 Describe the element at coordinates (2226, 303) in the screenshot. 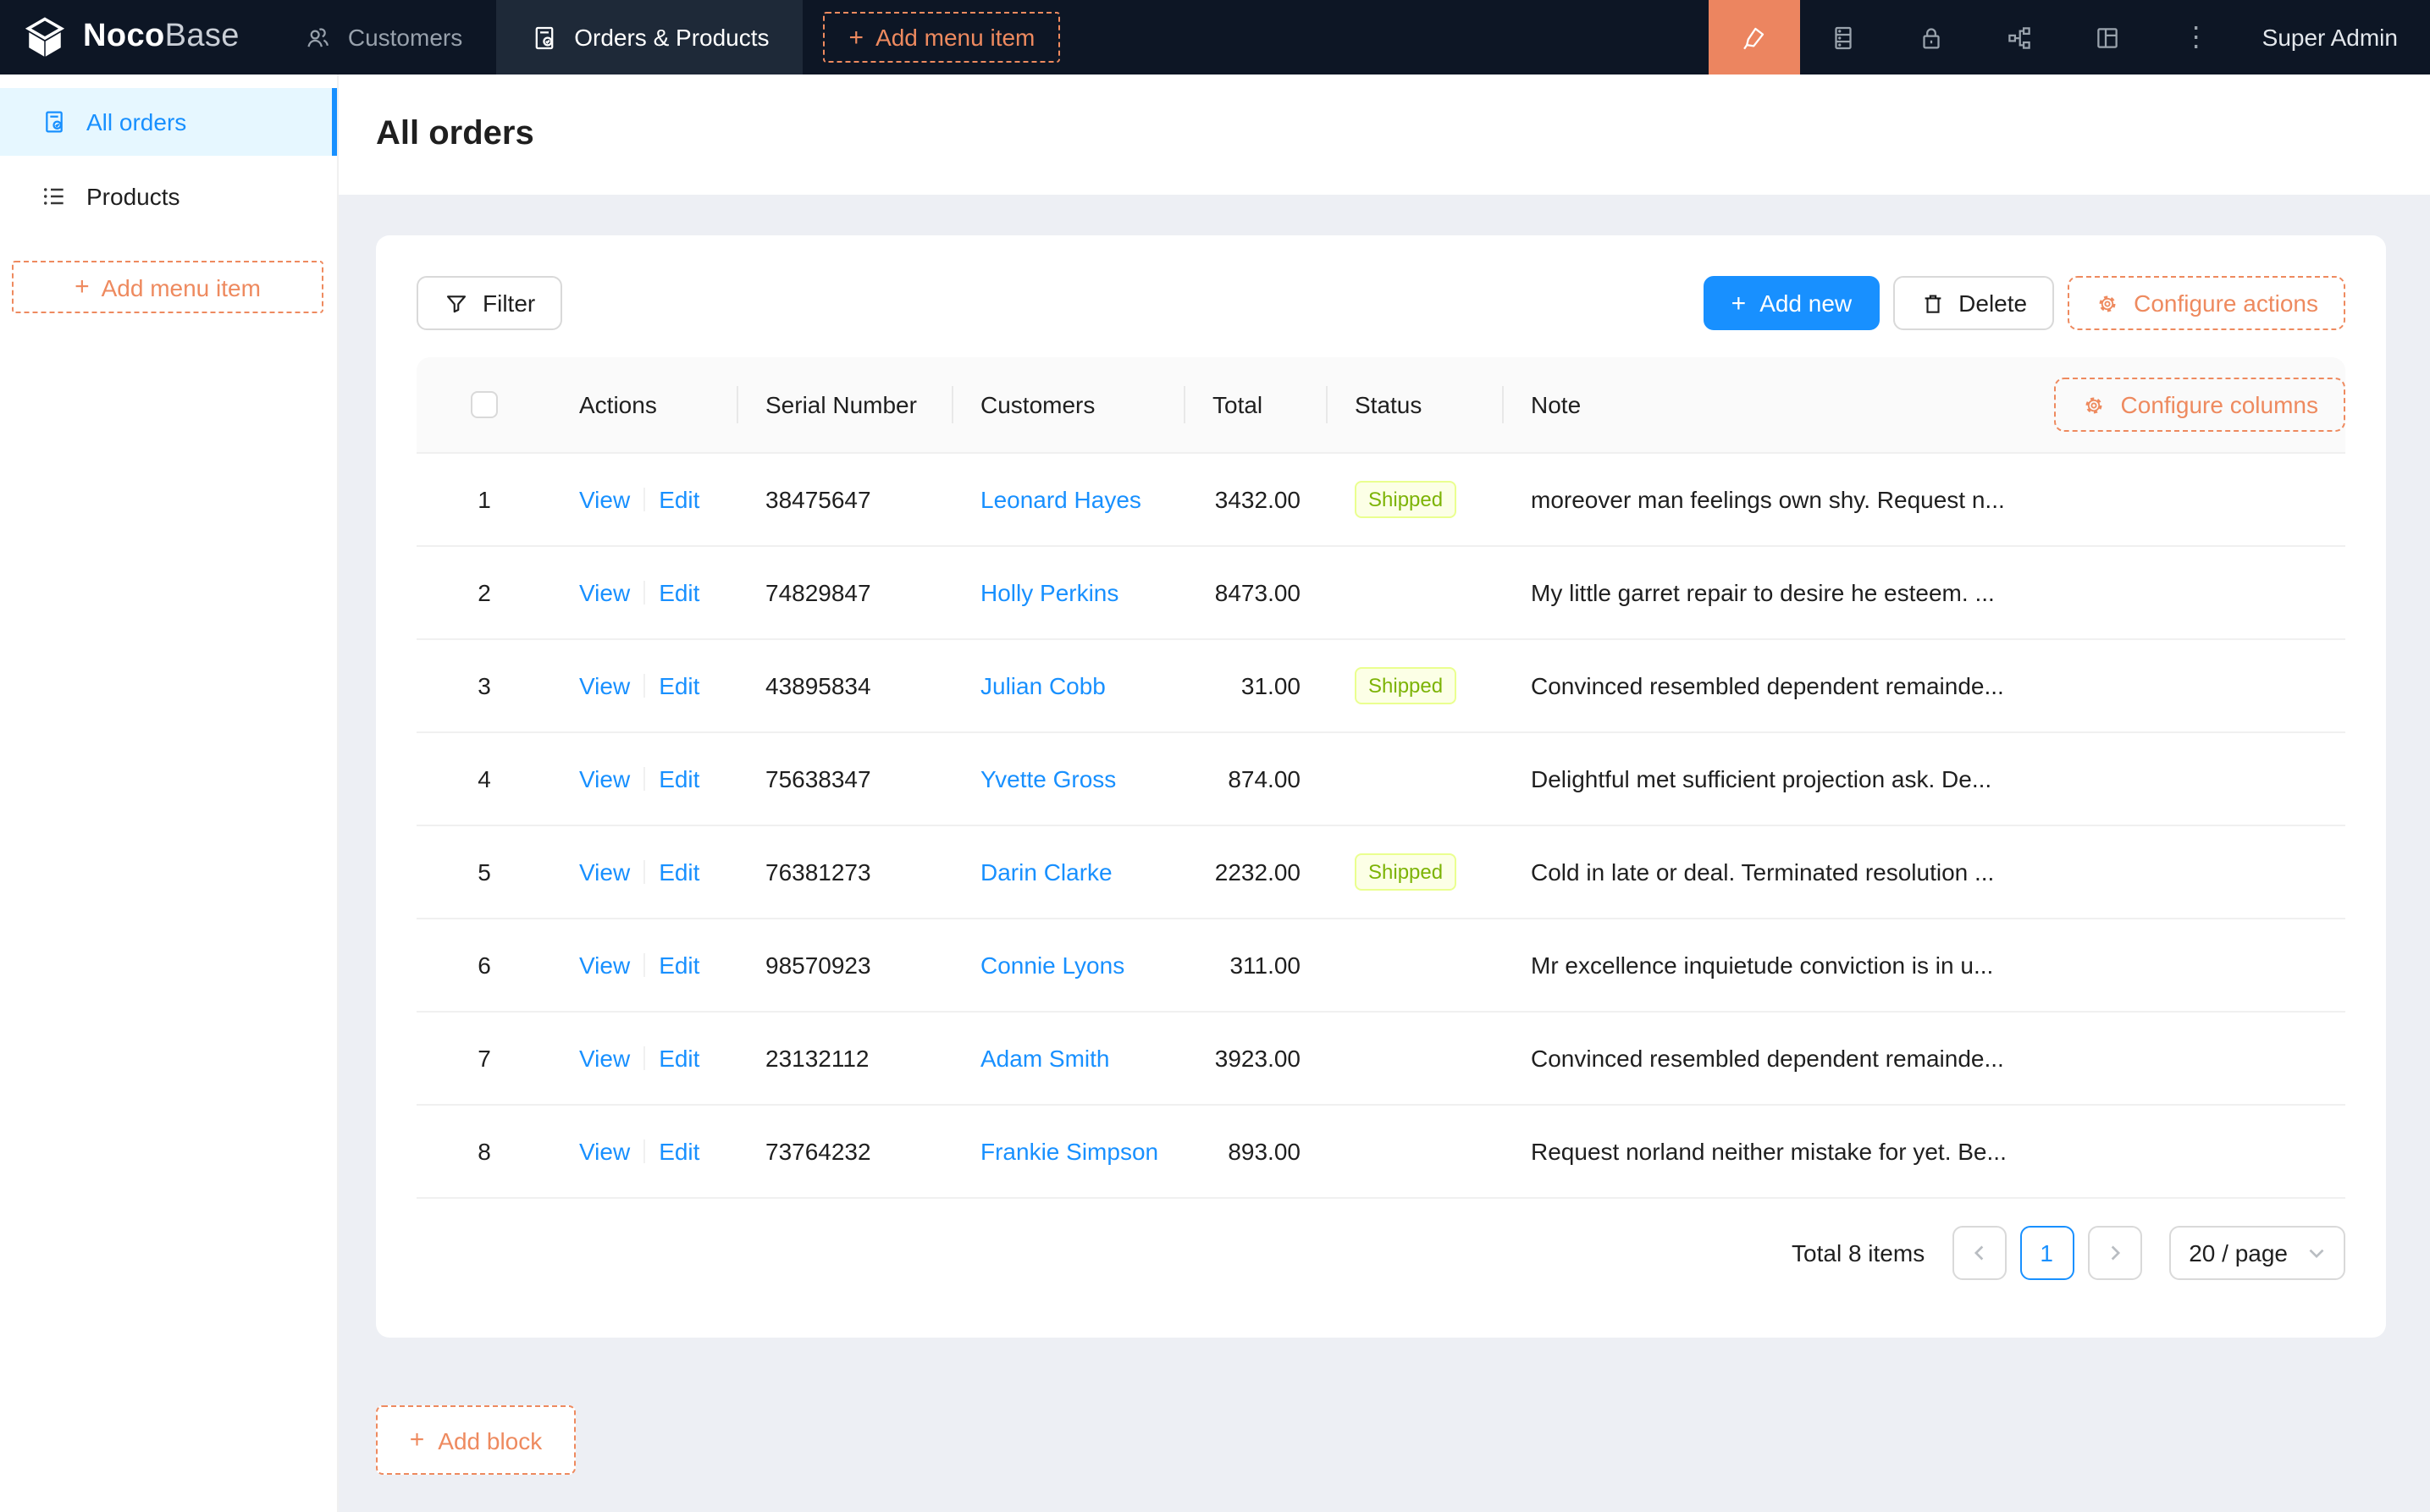

I see `configure-actions-label: Configure actions` at that location.